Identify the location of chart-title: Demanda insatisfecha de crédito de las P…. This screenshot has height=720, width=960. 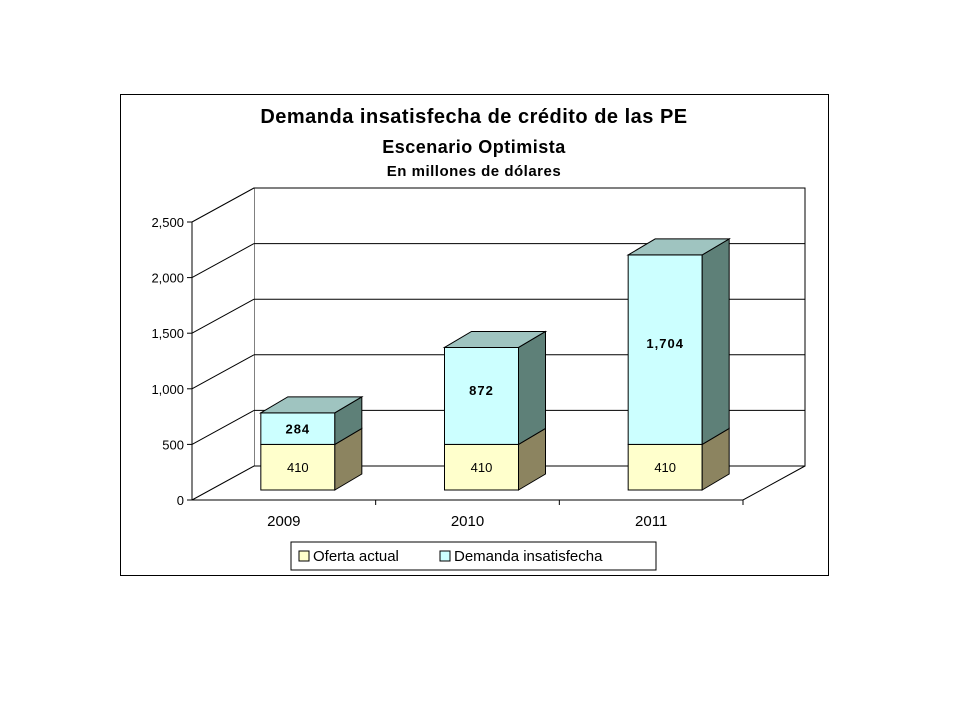
(473, 117).